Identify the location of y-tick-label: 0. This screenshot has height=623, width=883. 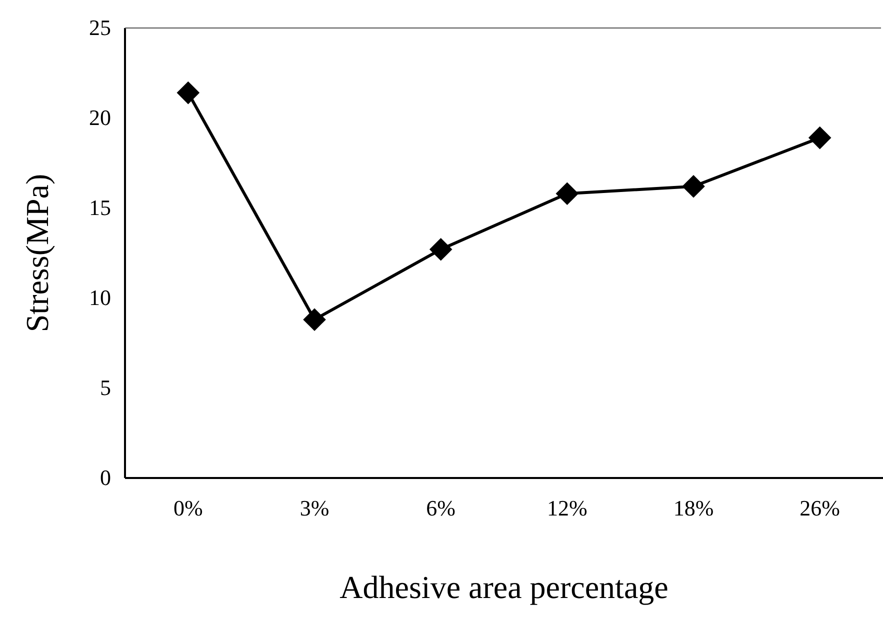
(105, 477).